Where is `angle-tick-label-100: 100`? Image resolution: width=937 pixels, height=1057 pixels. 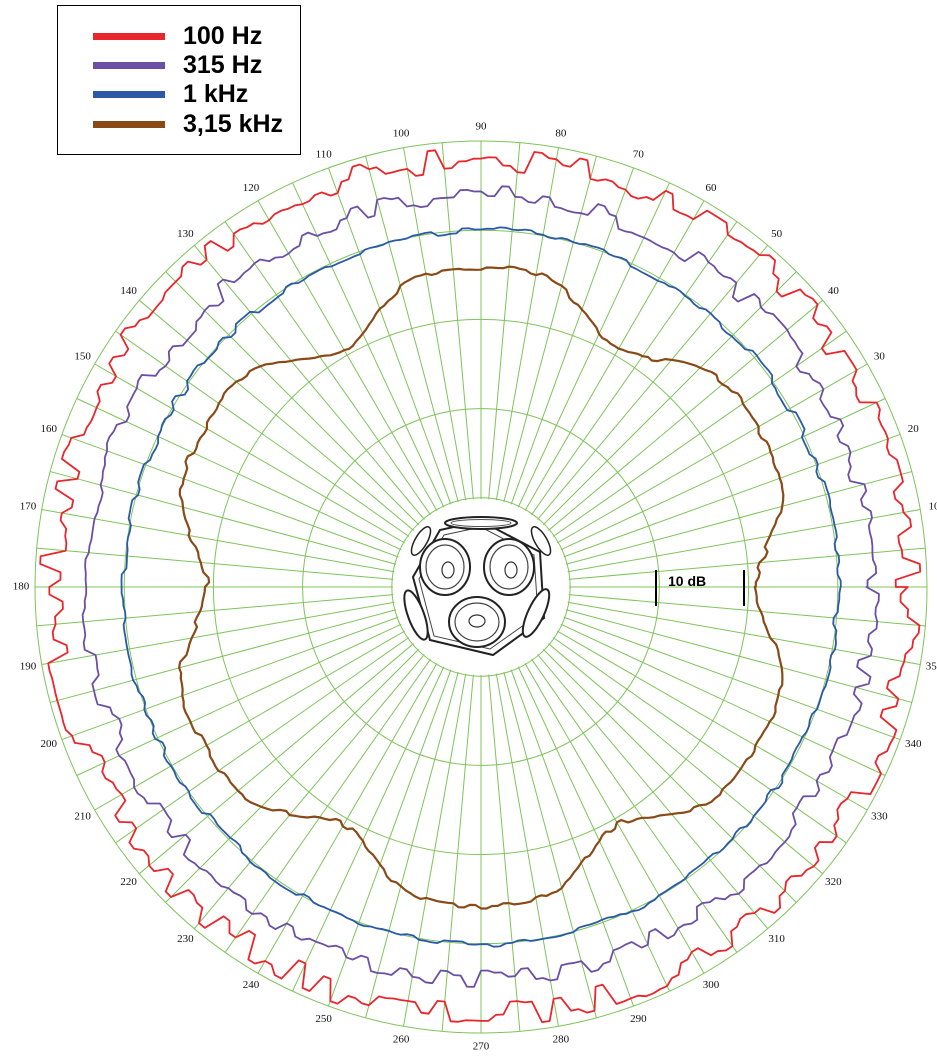 angle-tick-label-100: 100 is located at coordinates (401, 134).